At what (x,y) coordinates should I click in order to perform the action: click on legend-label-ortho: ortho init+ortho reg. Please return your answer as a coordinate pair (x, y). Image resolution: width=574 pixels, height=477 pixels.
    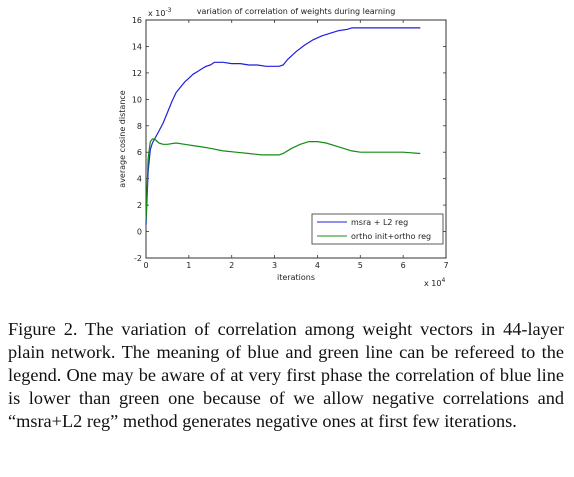
    Looking at the image, I should click on (391, 236).